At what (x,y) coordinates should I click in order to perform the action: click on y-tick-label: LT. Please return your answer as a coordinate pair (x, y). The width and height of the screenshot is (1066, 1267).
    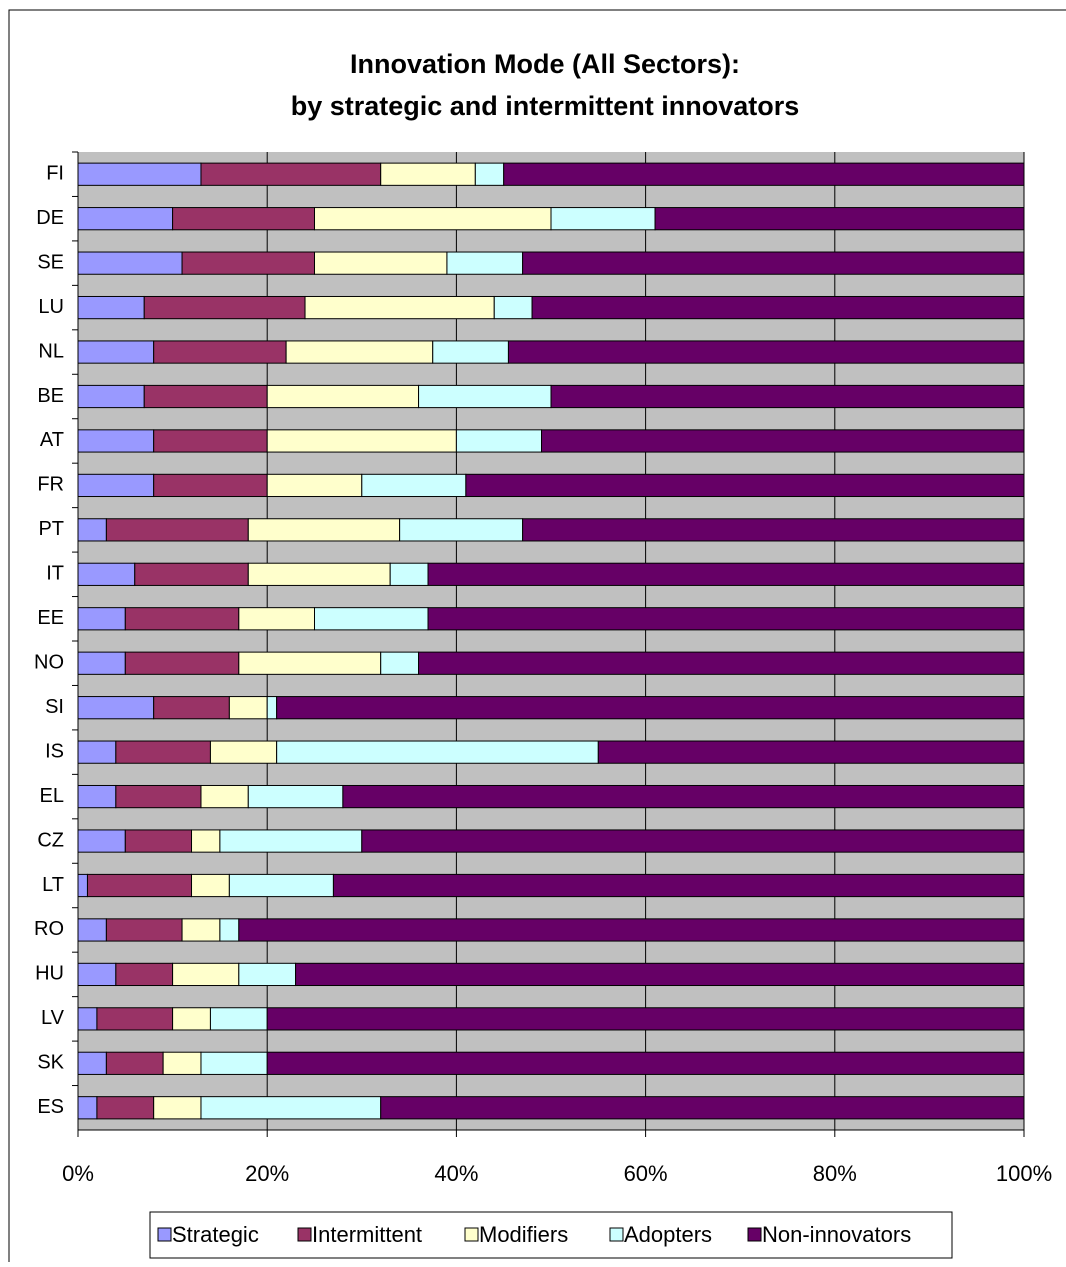
    Looking at the image, I should click on (53, 885).